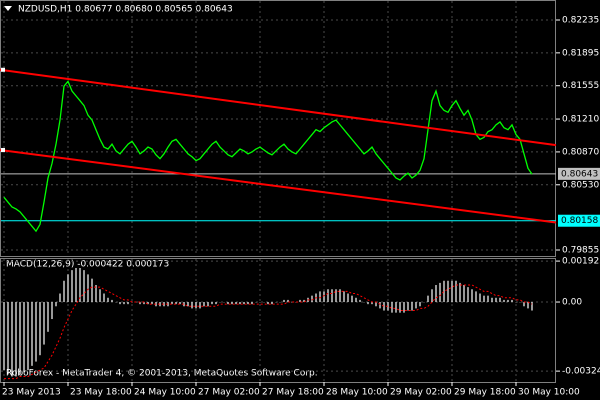 This screenshot has height=400, width=600. Describe the element at coordinates (8, 8) in the screenshot. I see `menu-triangle` at that location.